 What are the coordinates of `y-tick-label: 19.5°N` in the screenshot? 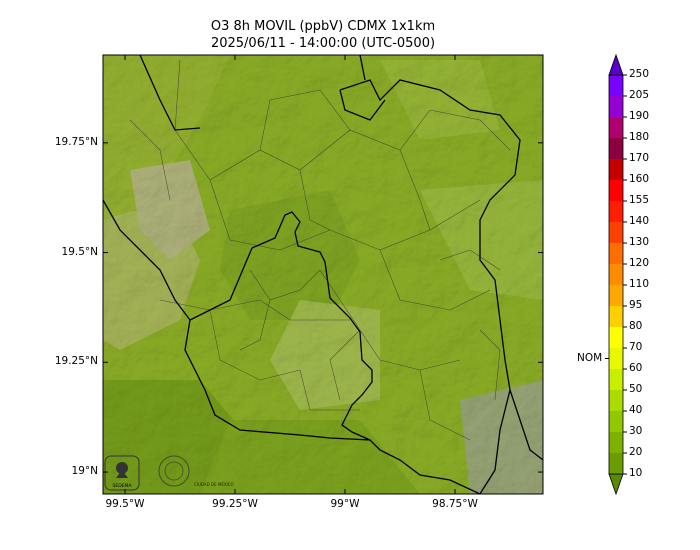 It's located at (79, 251).